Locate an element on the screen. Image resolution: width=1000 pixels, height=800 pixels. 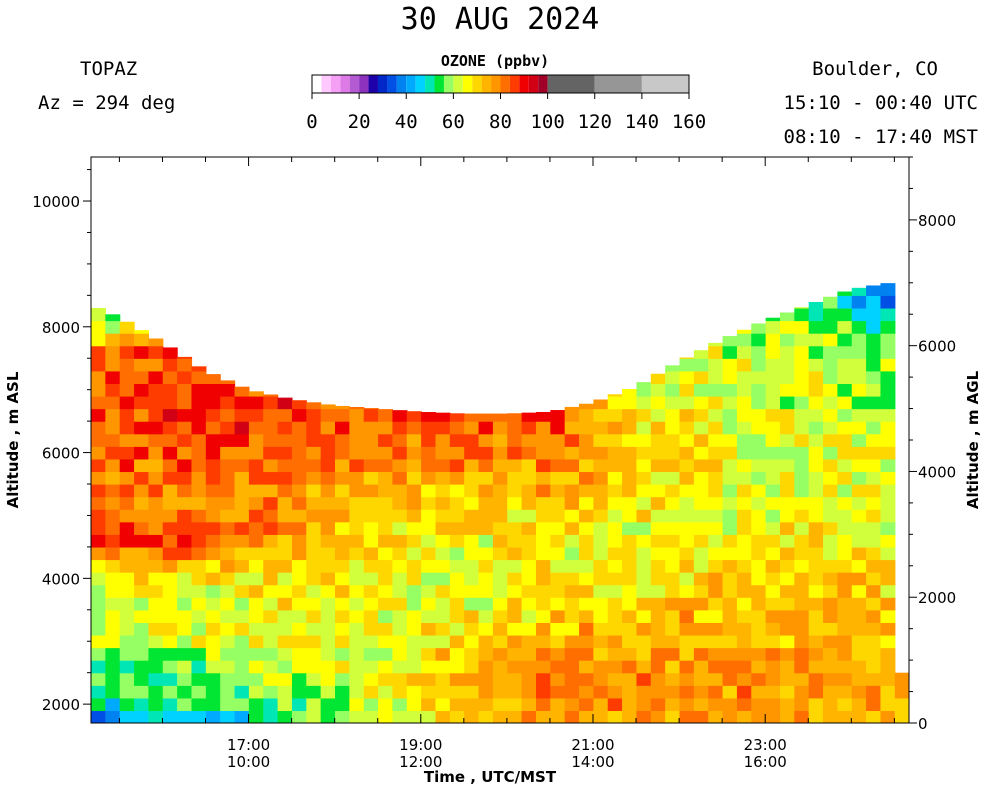
y-tick-label-left: 2000 is located at coordinates (61, 705).